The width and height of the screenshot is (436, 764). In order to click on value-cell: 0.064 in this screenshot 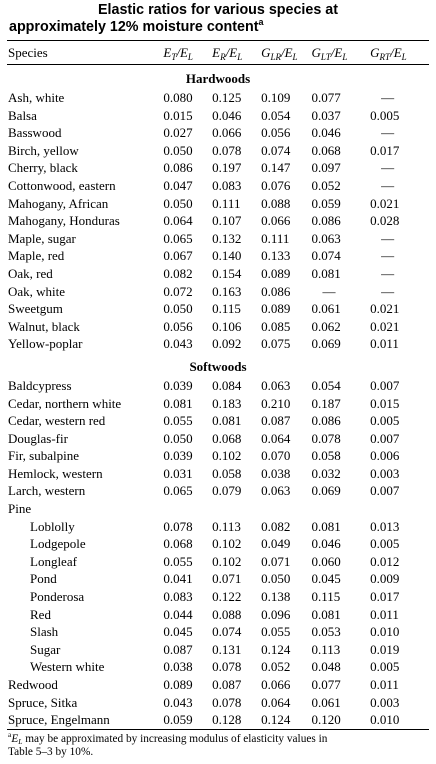, I will do `click(178, 221)`.